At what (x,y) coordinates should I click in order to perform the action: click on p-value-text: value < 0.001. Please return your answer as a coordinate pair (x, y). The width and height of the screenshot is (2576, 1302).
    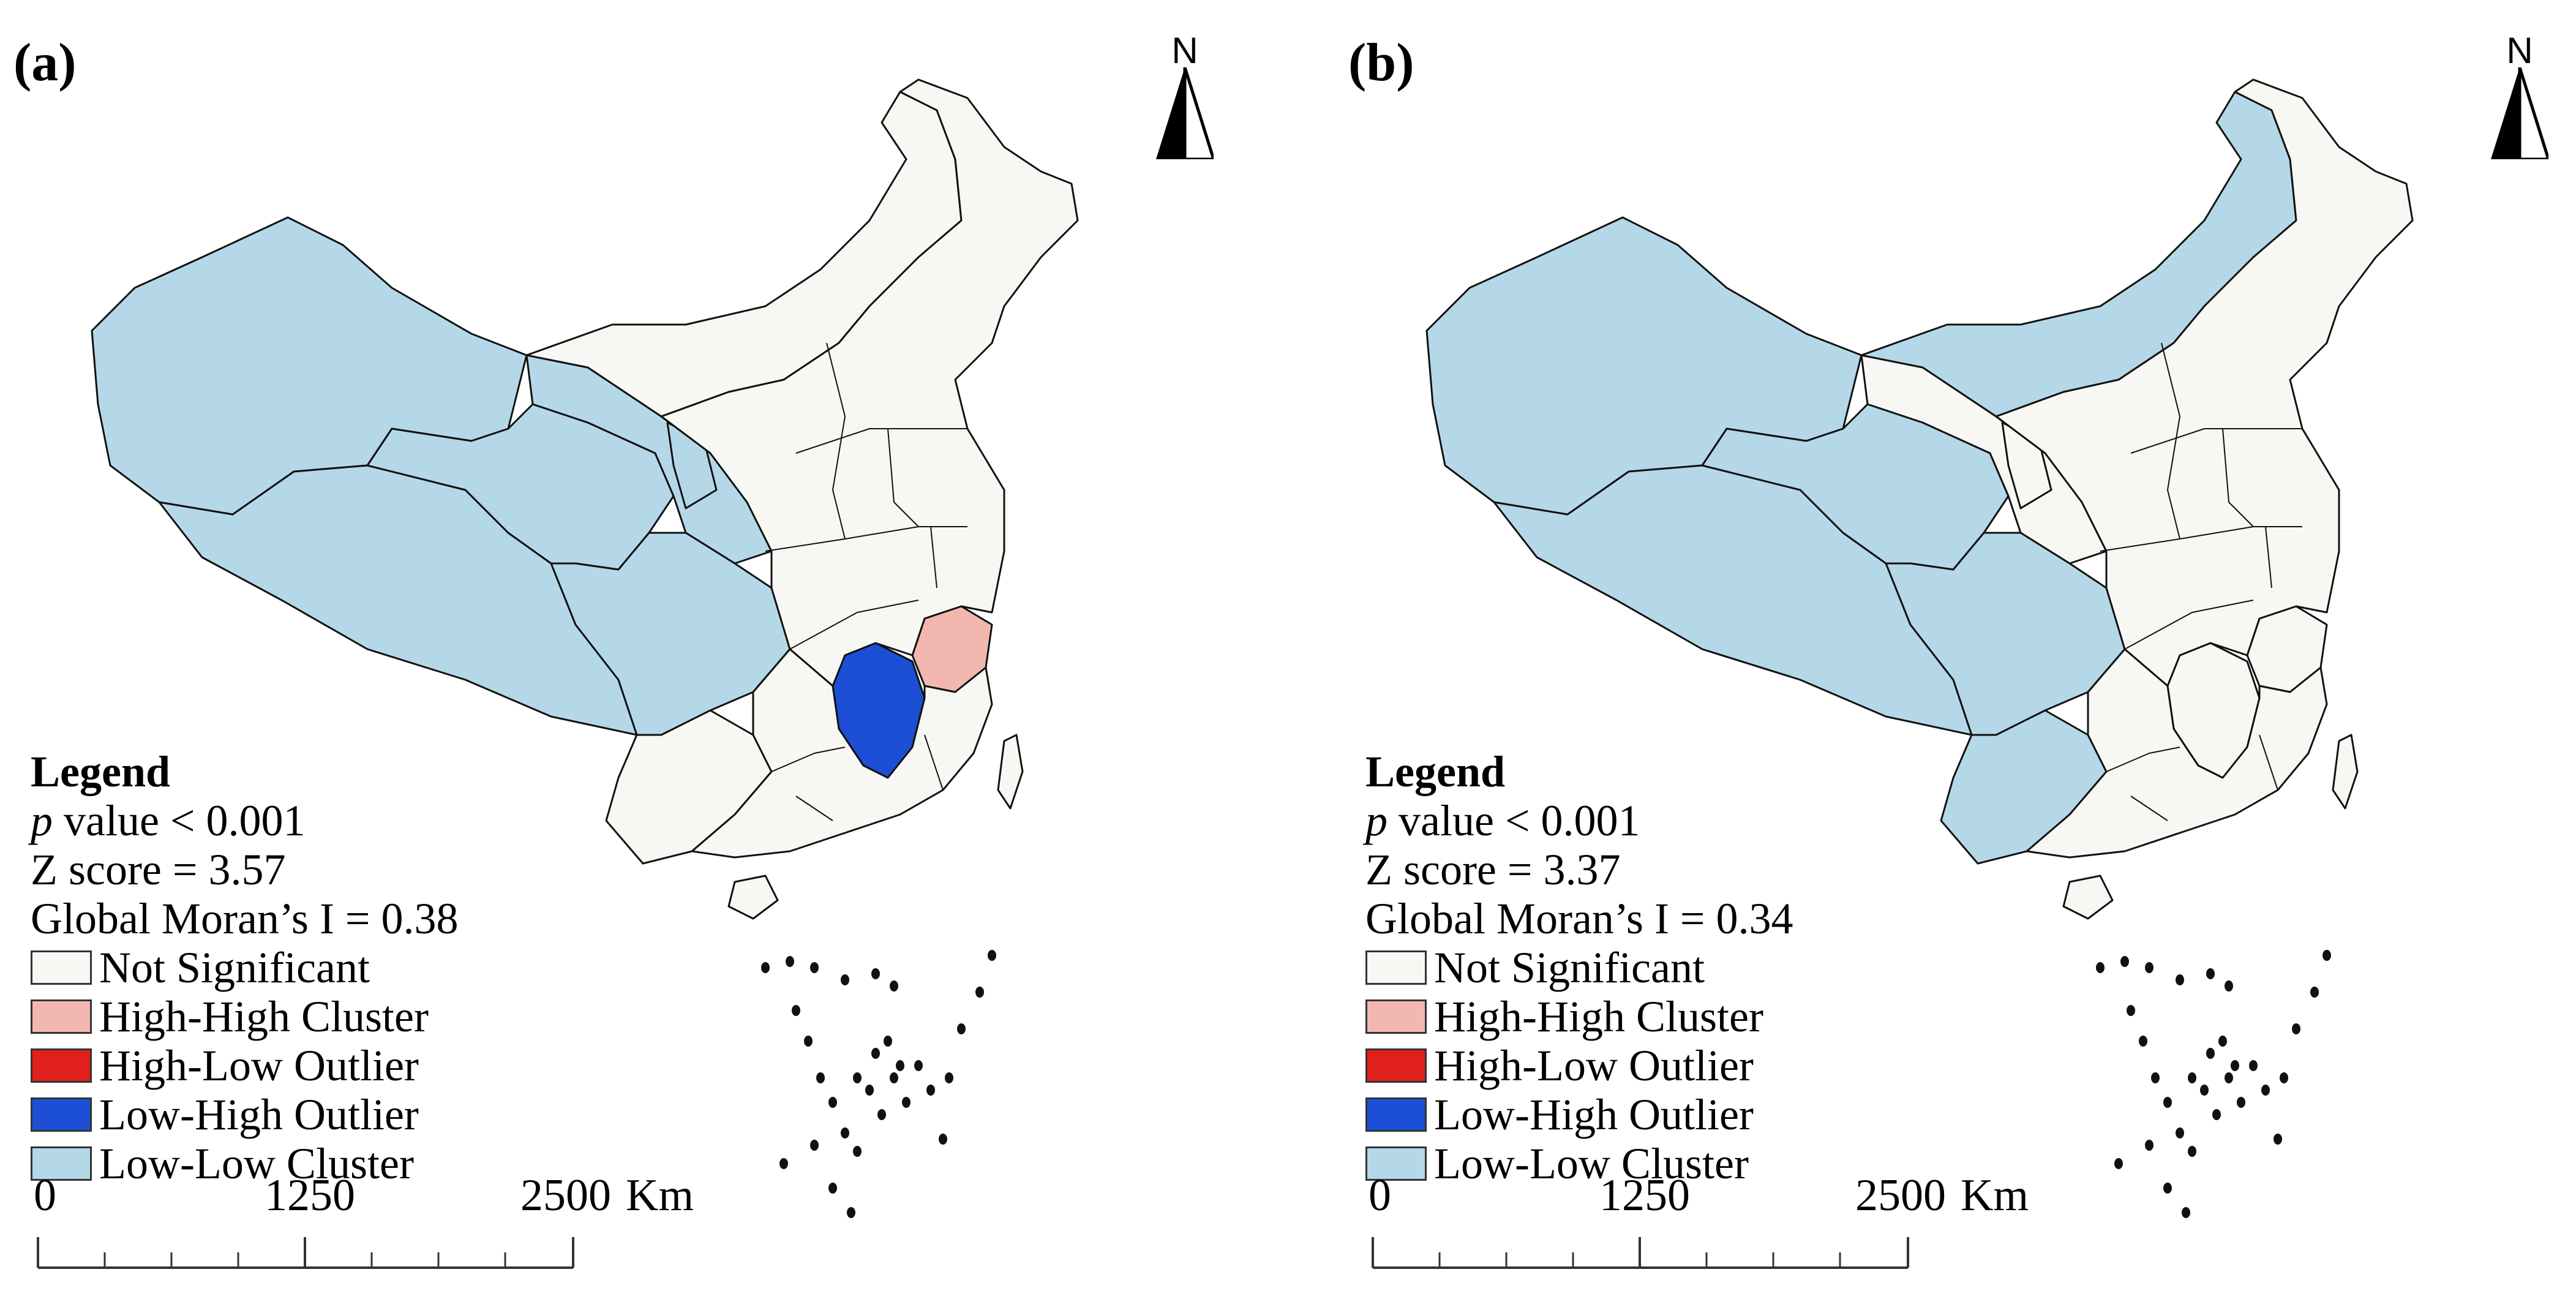
    Looking at the image, I should click on (179, 821).